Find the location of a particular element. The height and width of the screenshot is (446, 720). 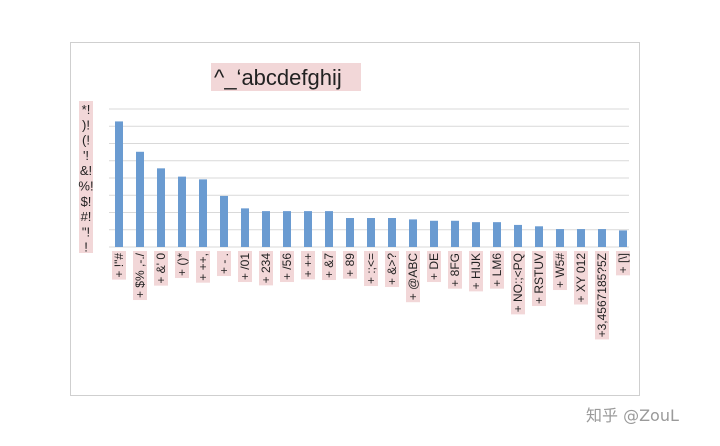

x-tick-label-group: + 8FG is located at coordinates (455, 270).